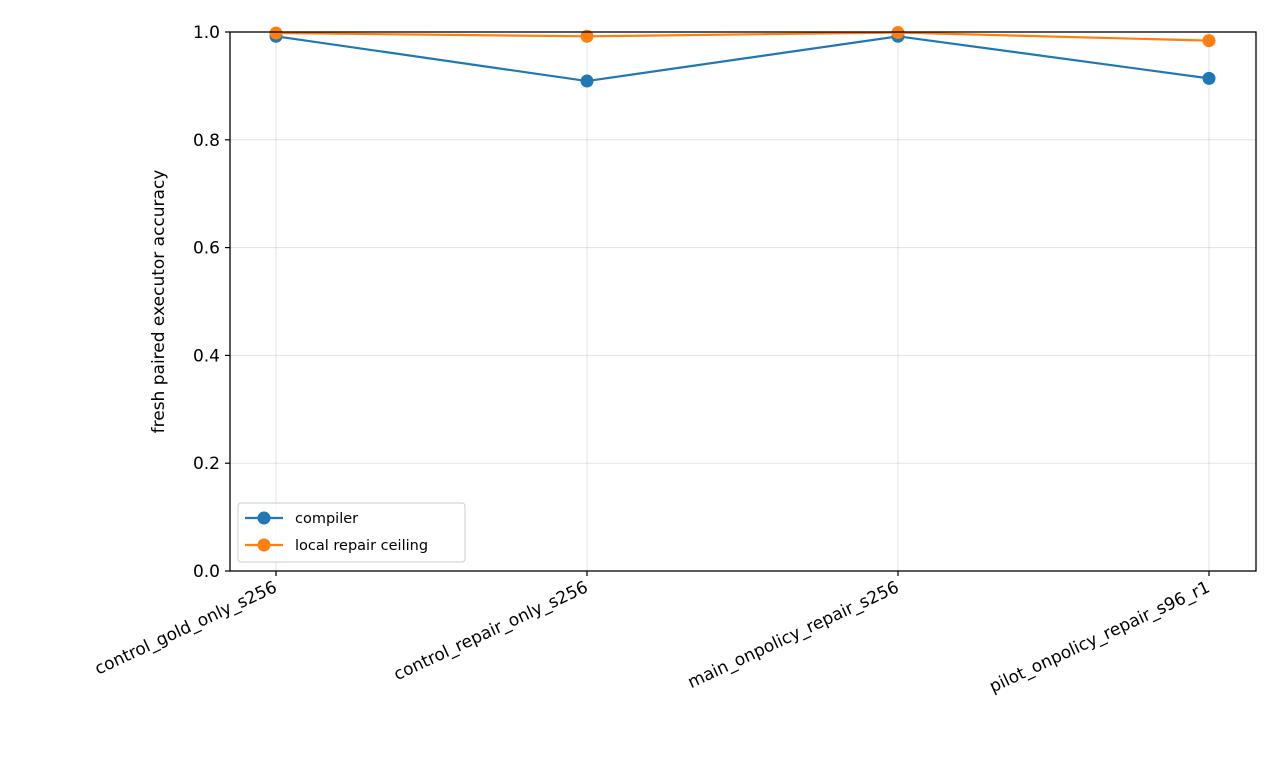 This screenshot has height=768, width=1280. Describe the element at coordinates (326, 519) in the screenshot. I see `legend-label: compiler` at that location.